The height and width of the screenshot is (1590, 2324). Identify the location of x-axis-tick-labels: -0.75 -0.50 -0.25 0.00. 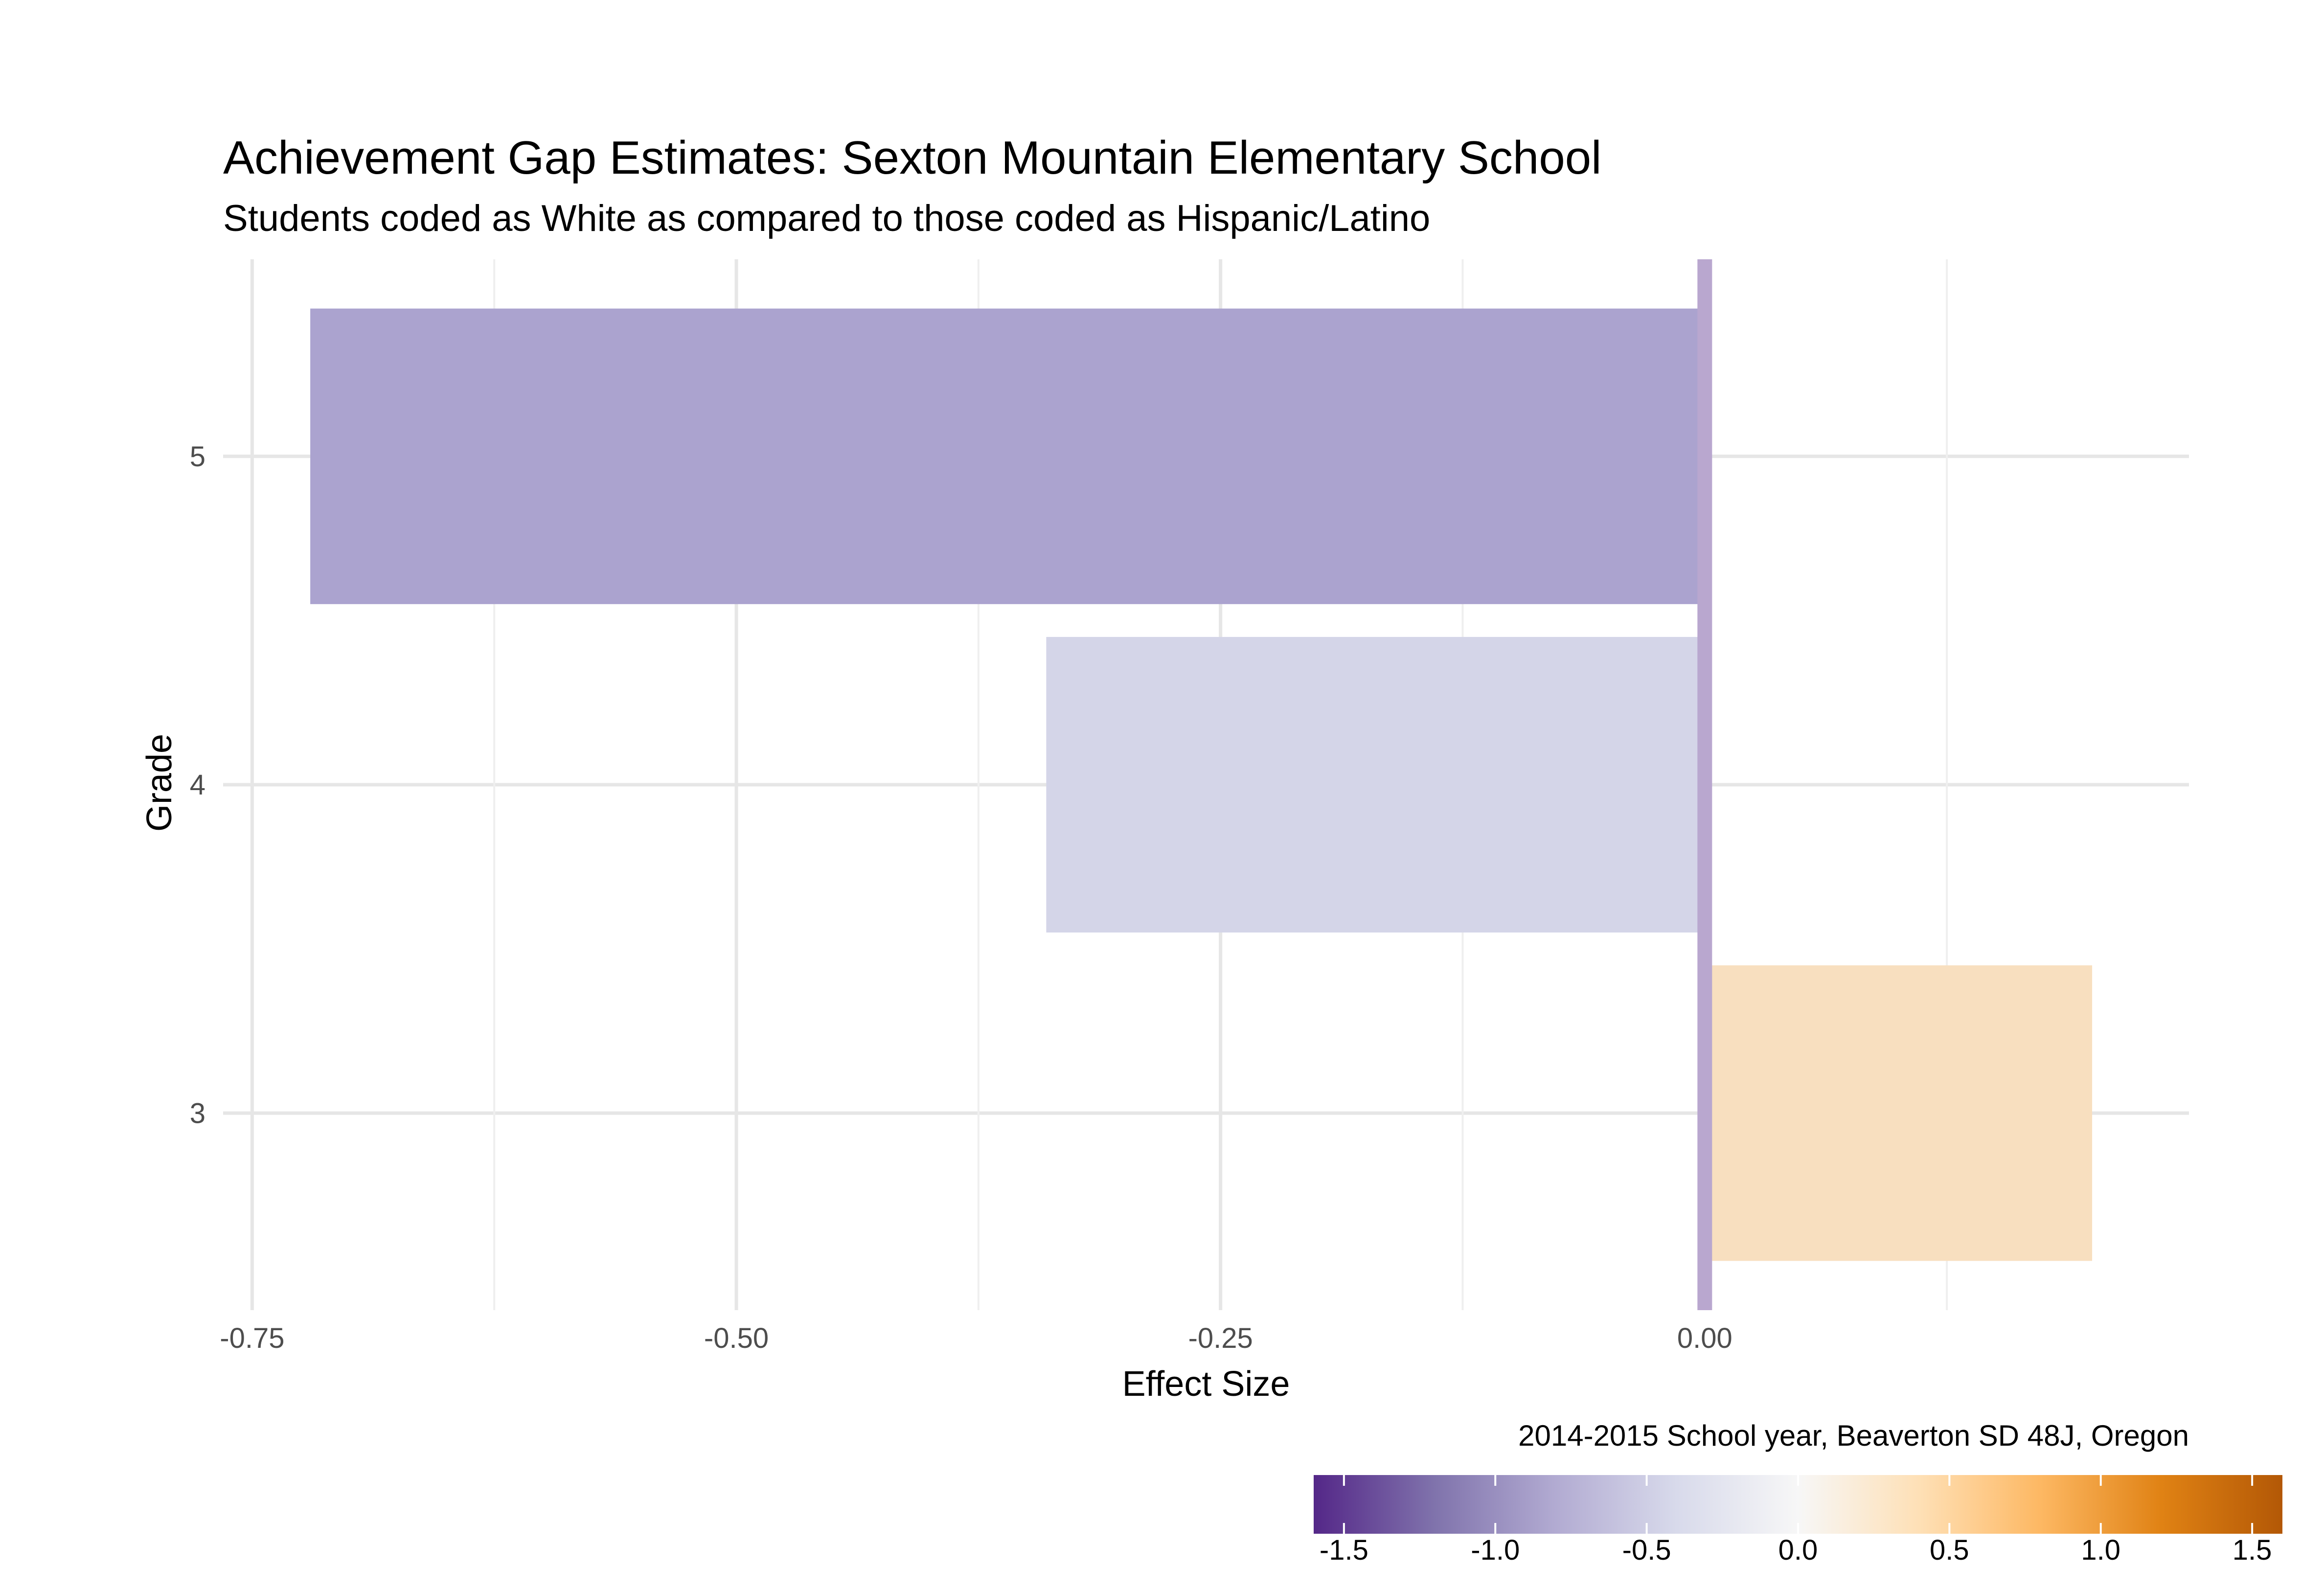
(976, 1338).